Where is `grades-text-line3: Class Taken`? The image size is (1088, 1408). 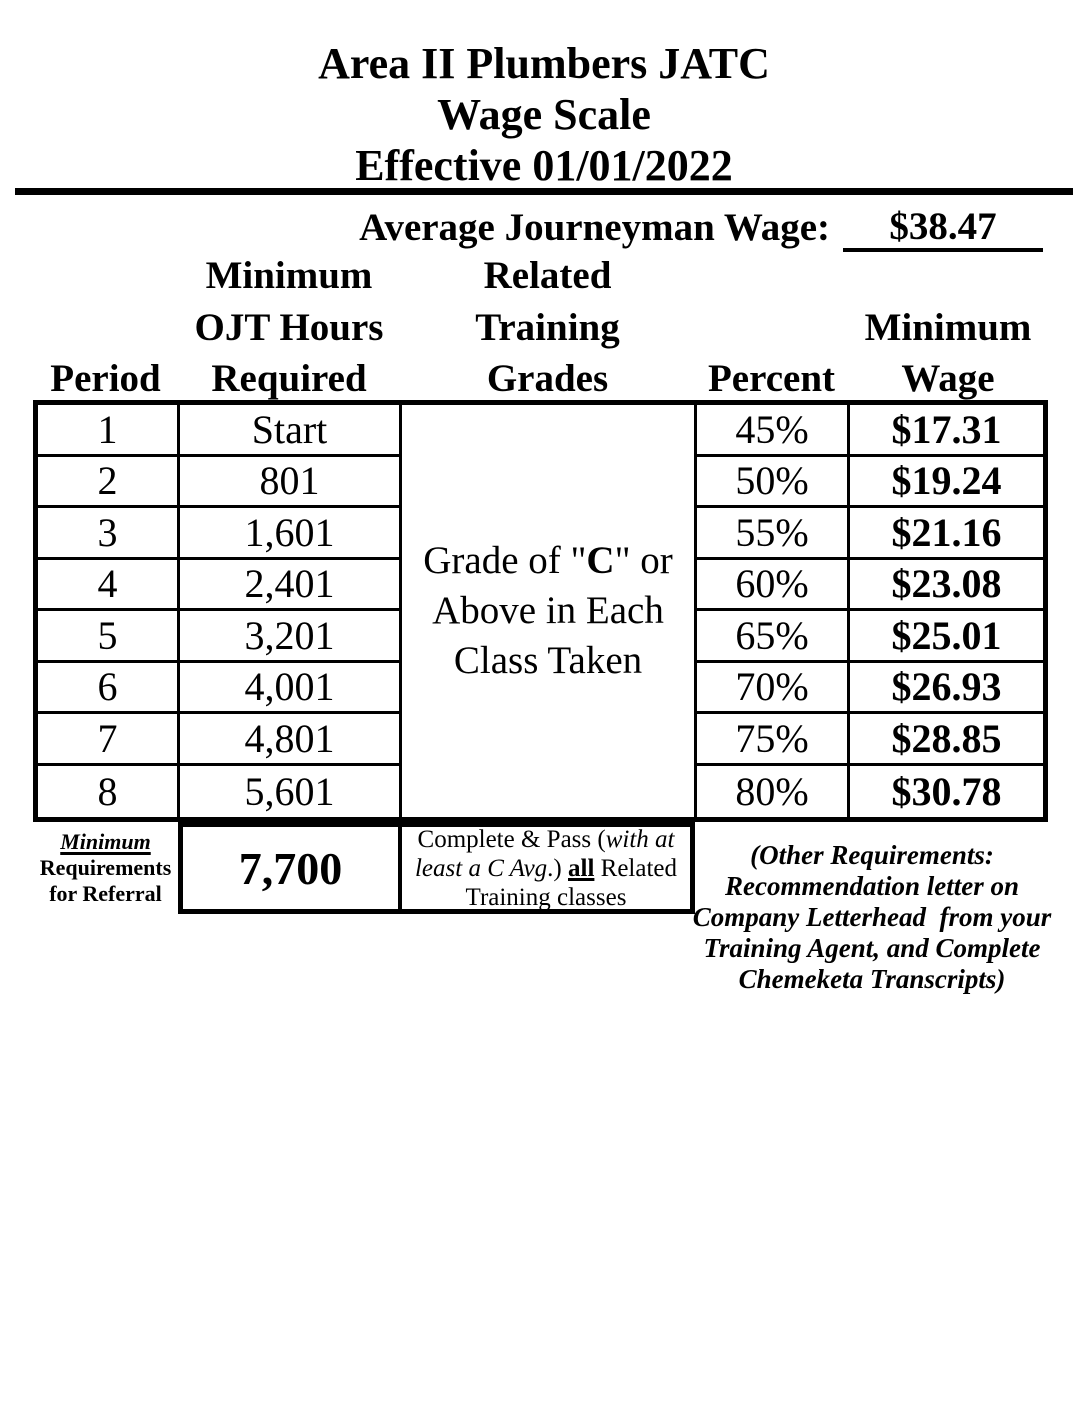
grades-text-line3: Class Taken is located at coordinates (548, 660).